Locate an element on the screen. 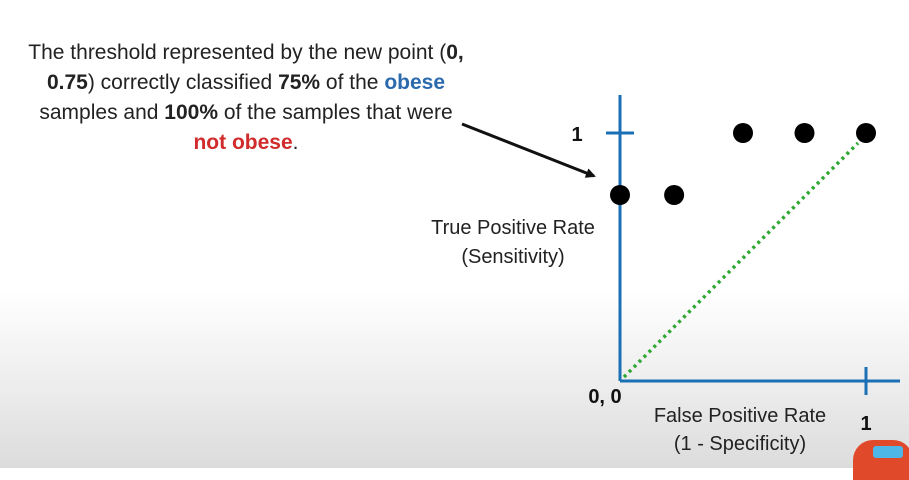 Image resolution: width=909 pixels, height=480 pixels. annotation-pct-obese: 75% is located at coordinates (299, 82).